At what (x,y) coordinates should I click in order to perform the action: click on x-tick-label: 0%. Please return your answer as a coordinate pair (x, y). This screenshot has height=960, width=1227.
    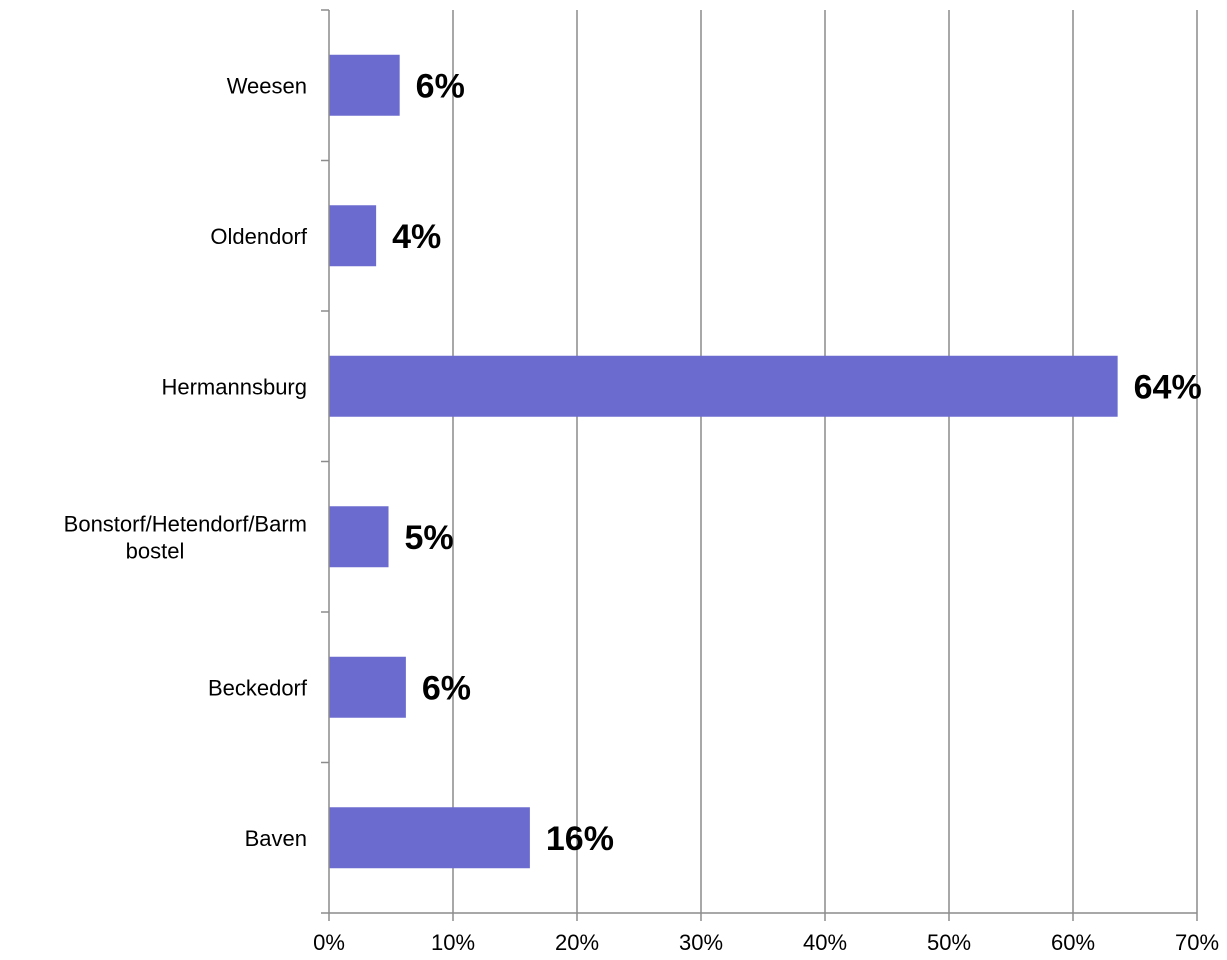
    Looking at the image, I should click on (329, 942).